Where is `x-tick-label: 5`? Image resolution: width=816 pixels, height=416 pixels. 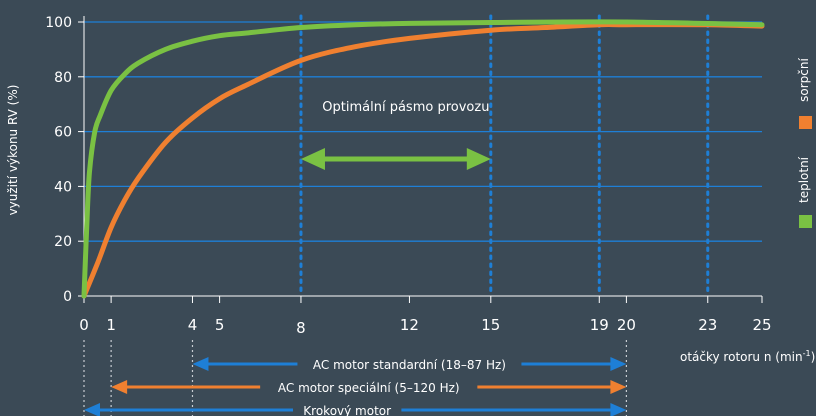 x-tick-label: 5 is located at coordinates (220, 325).